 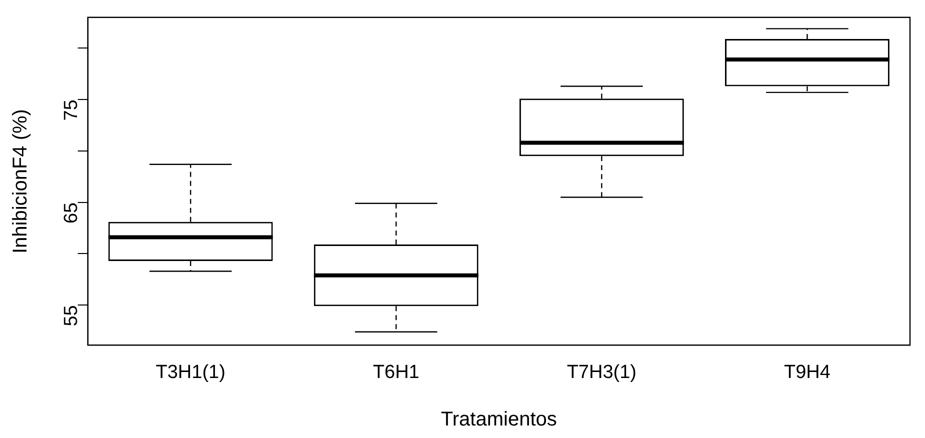 What do you see at coordinates (601, 372) in the screenshot?
I see `x-tick-label: T7H3(1)` at bounding box center [601, 372].